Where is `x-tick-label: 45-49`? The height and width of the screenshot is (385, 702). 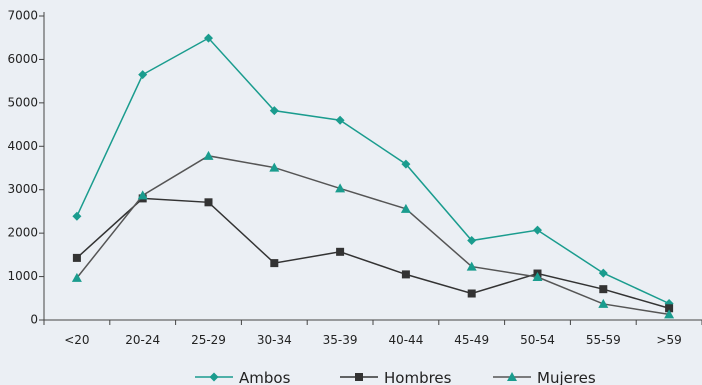 x-tick-label: 45-49 is located at coordinates (471, 340).